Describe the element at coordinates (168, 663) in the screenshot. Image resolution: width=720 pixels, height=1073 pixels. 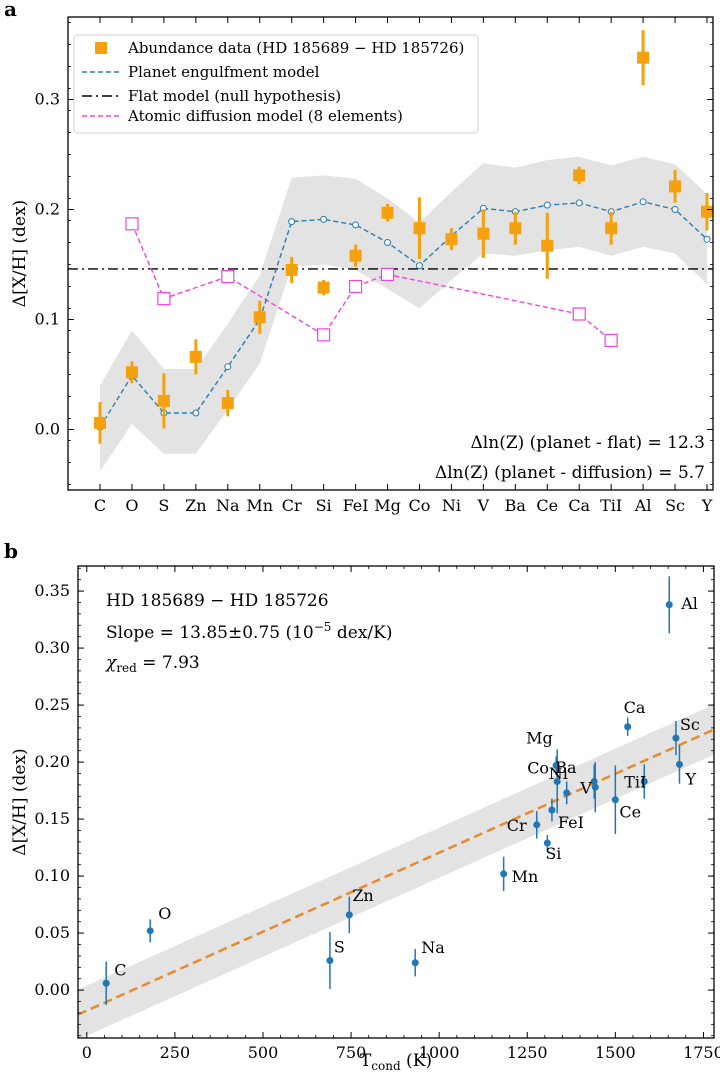
I see `annotation-chi-value: = 7.93` at that location.